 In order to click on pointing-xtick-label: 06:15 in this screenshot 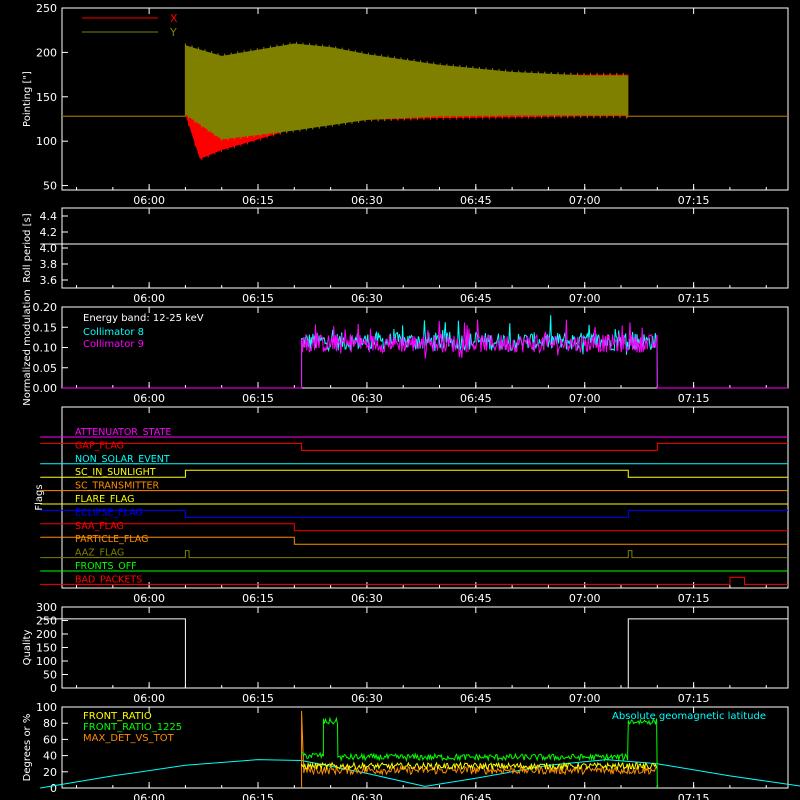, I will do `click(258, 200)`.